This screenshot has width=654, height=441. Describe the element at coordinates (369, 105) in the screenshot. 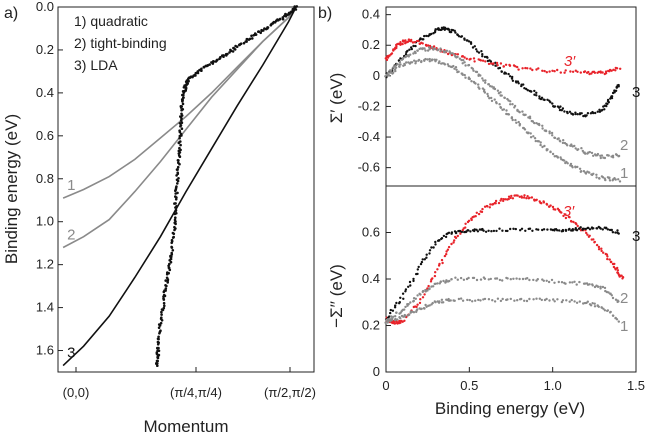

I see `panel-b-top-y-tick-label: -0.2` at that location.